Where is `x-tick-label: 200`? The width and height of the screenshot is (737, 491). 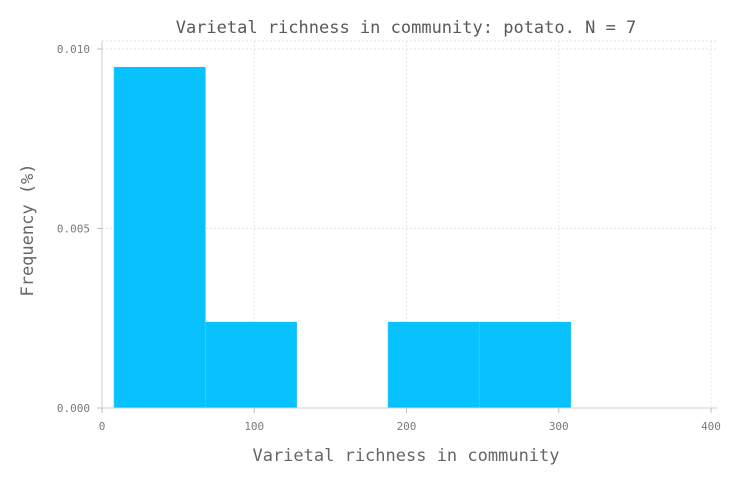
x-tick-label: 200 is located at coordinates (407, 426).